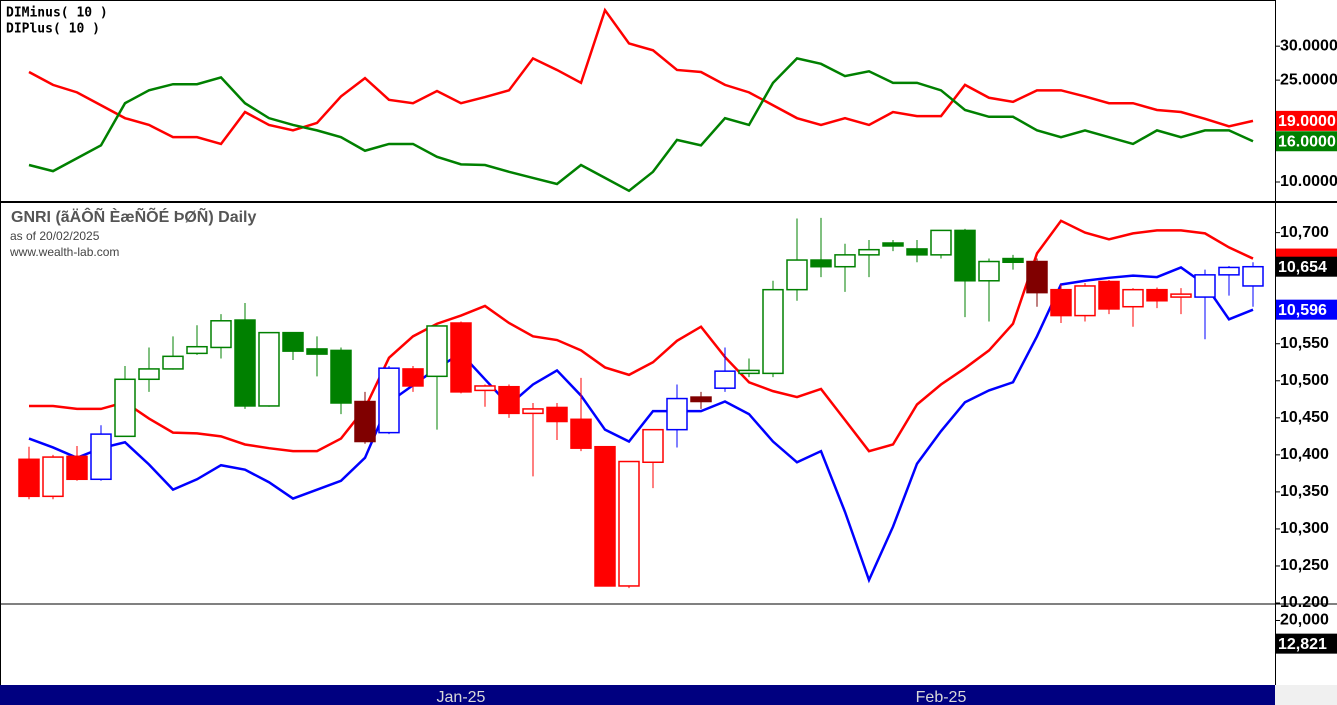  I want to click on value-box-label: 10,596, so click(1302, 310).